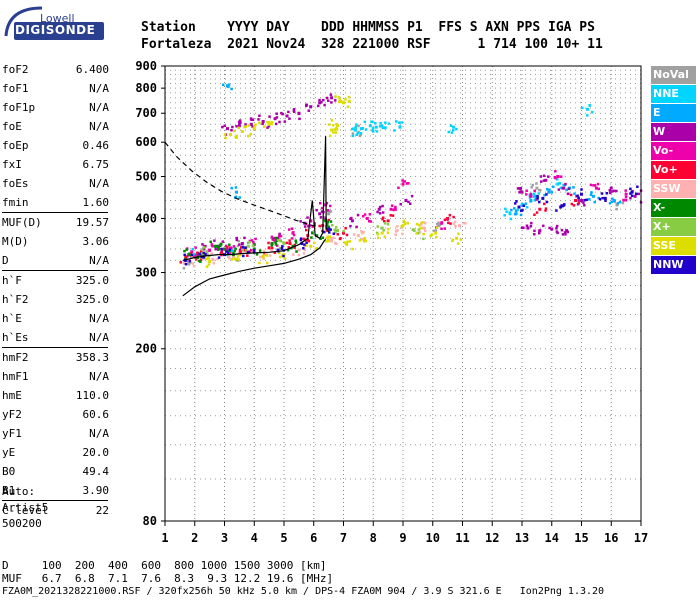 The image size is (700, 600). What do you see at coordinates (92, 299) in the screenshot?
I see `param-value: 325.0` at bounding box center [92, 299].